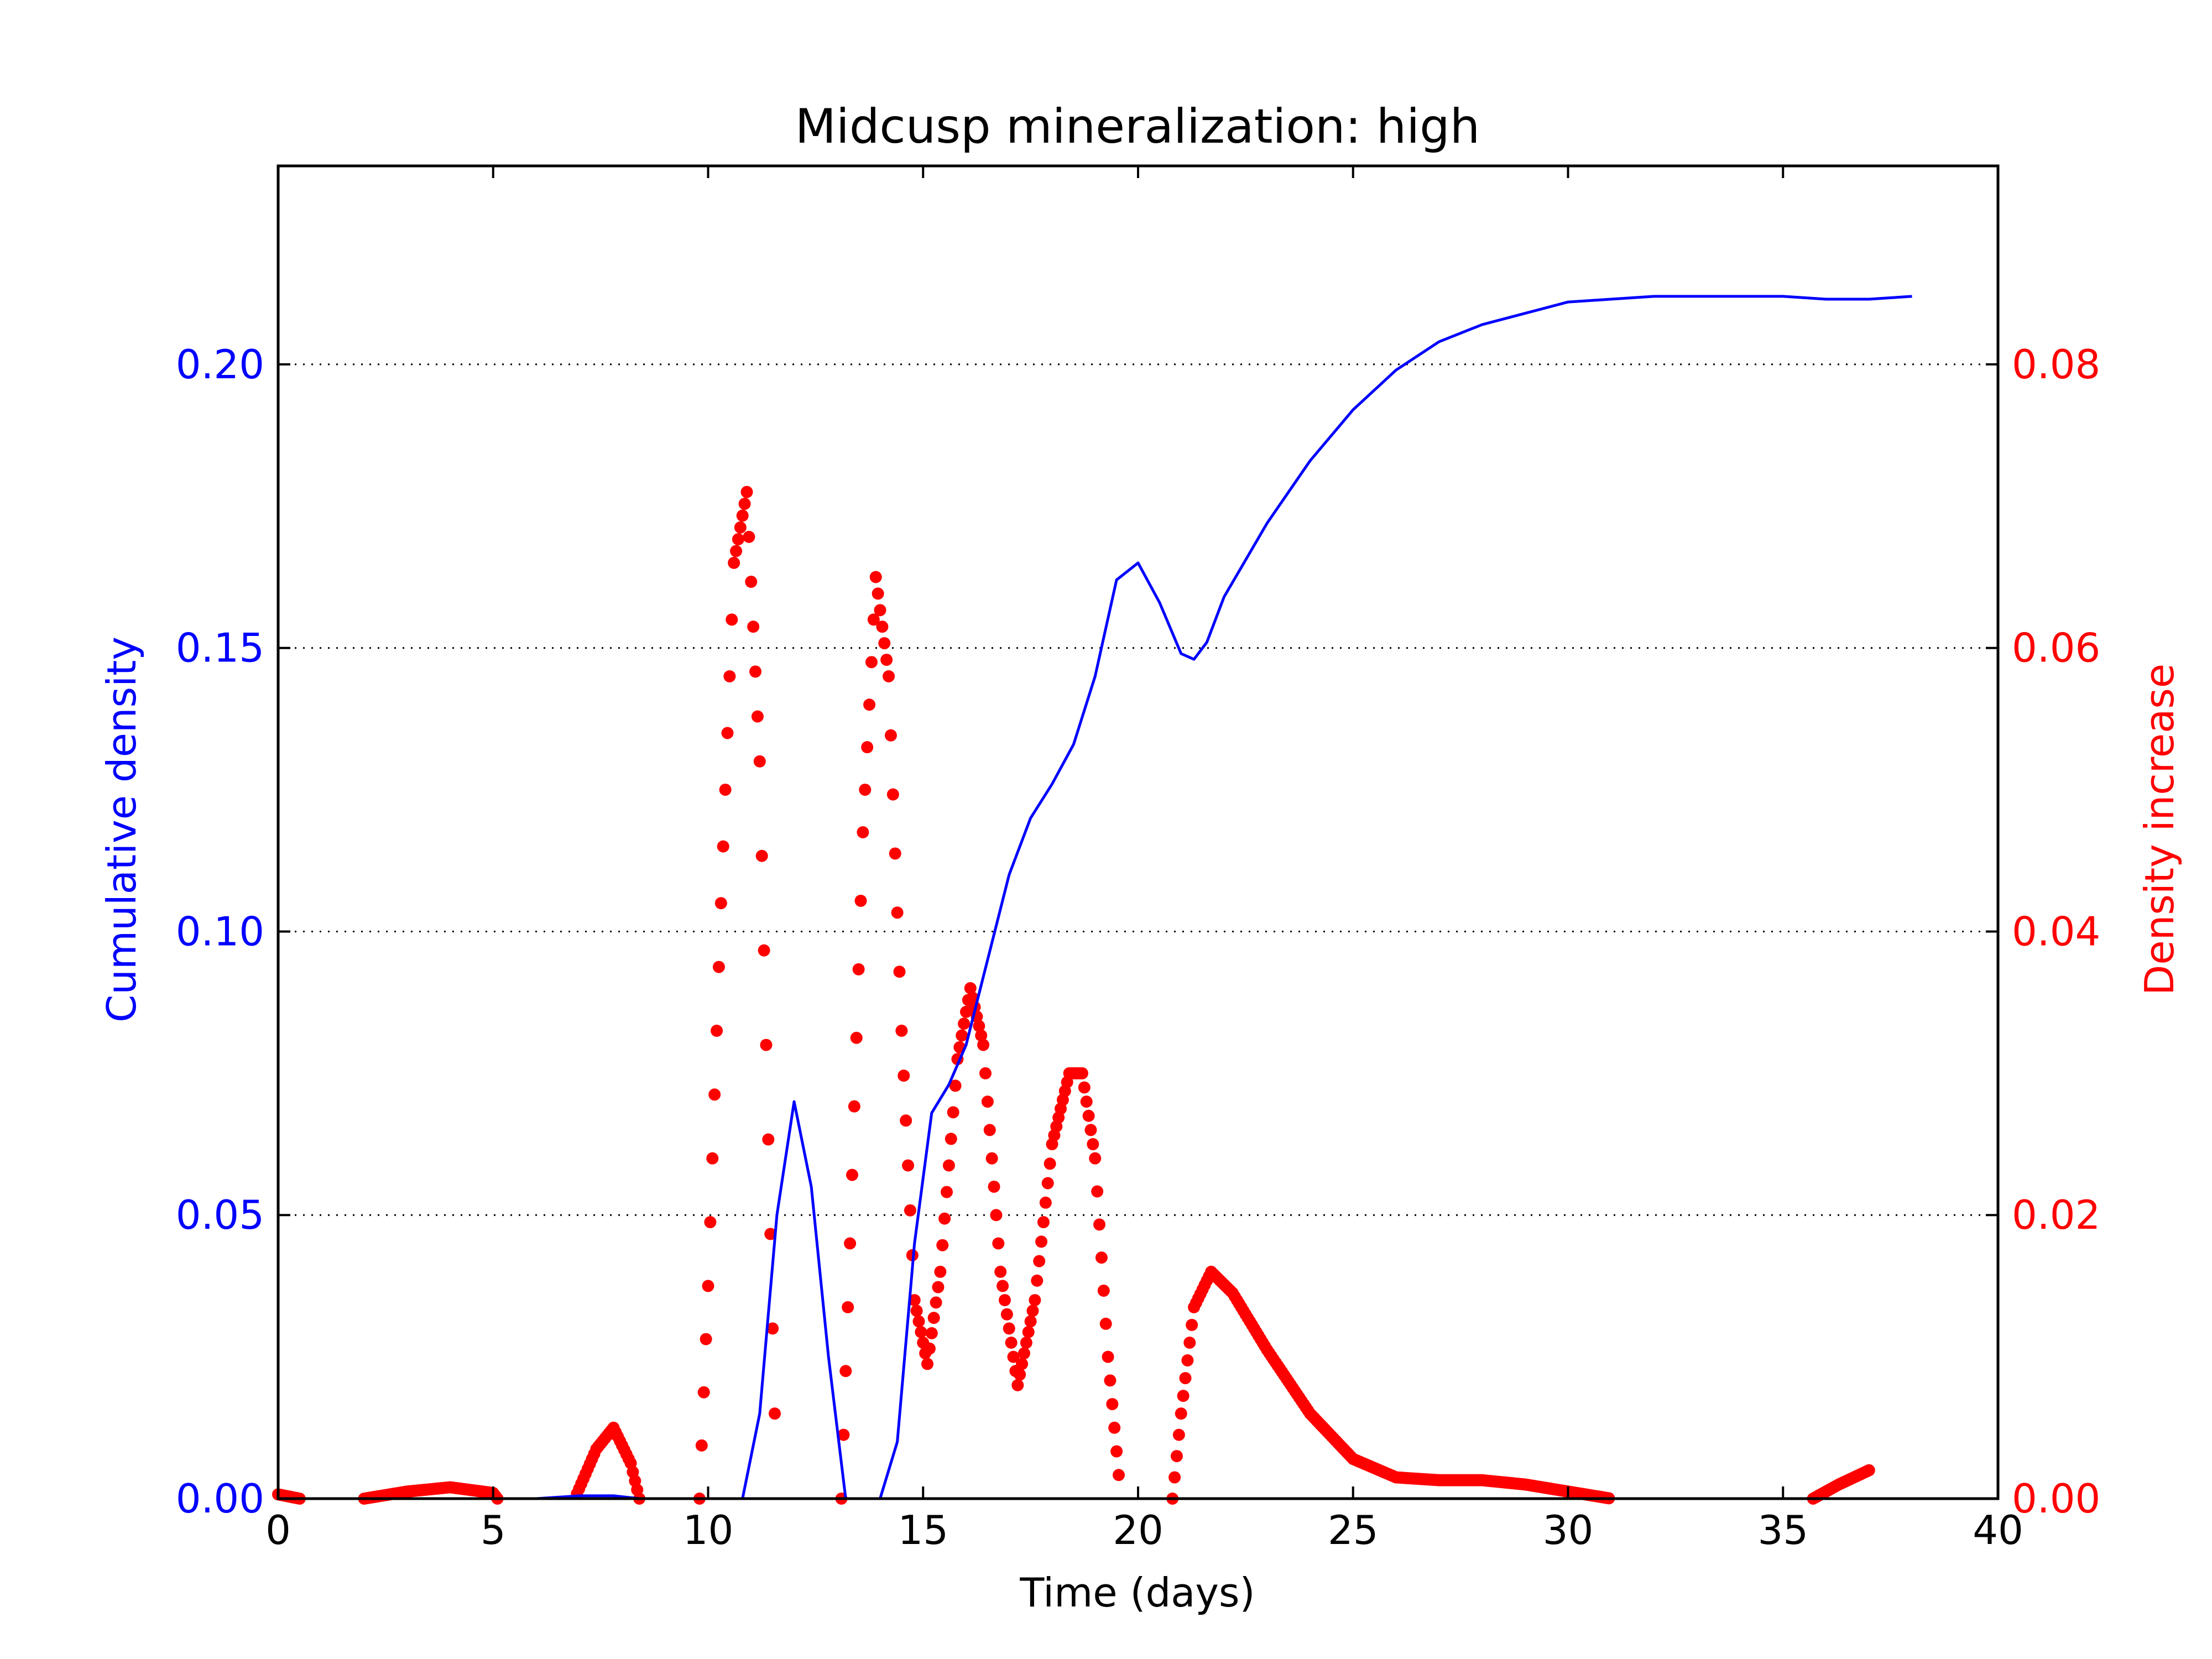  I want to click on chart-title: Midcusp mineralization: high, so click(1138, 127).